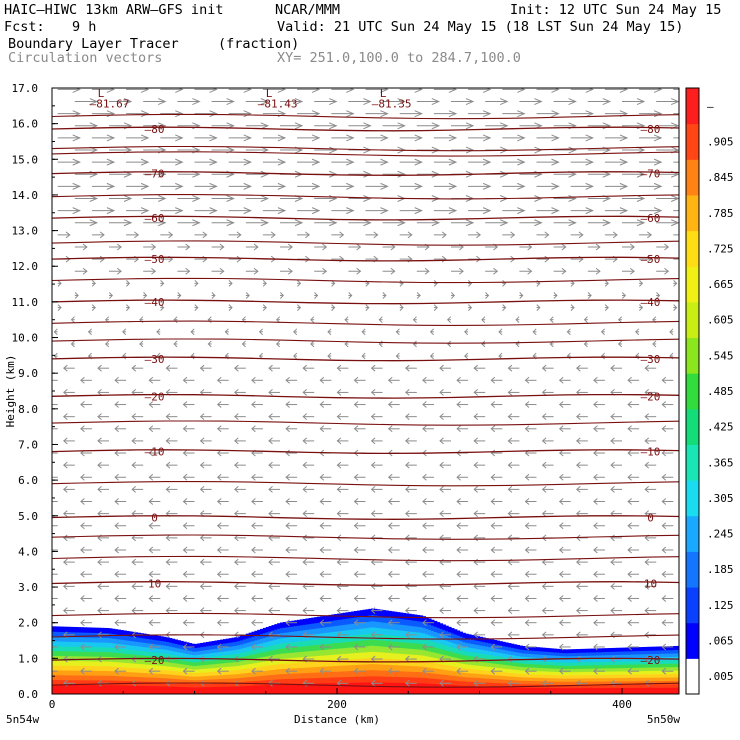  What do you see at coordinates (692, 676) in the screenshot?
I see `colorbar-swatch` at bounding box center [692, 676].